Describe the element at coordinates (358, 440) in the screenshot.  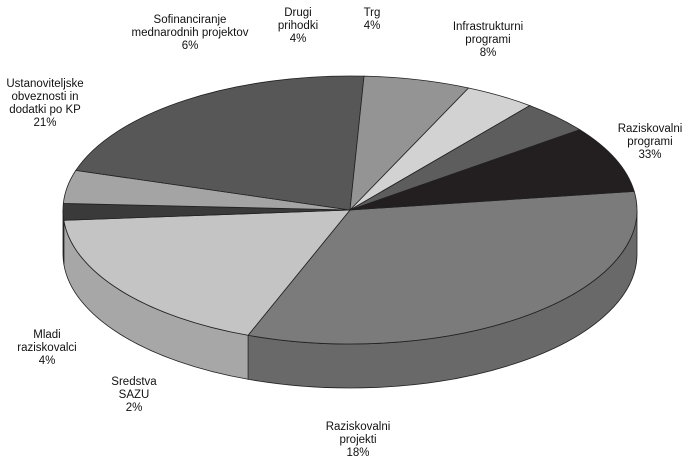
I see `slice-label-1: Raziskovalni projekti 18%` at that location.